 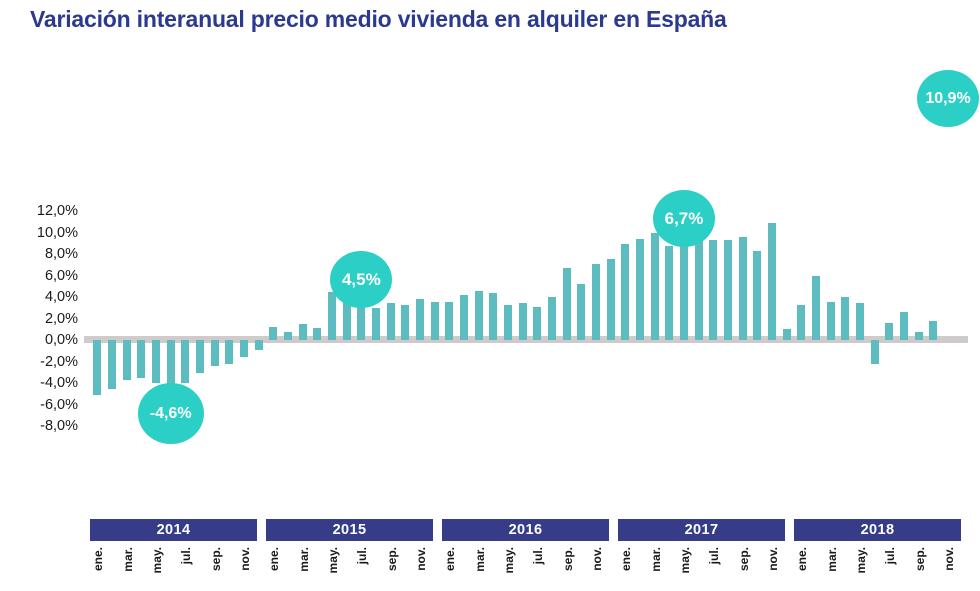 What do you see at coordinates (57, 211) in the screenshot?
I see `y-axis-tick: 12,0%` at bounding box center [57, 211].